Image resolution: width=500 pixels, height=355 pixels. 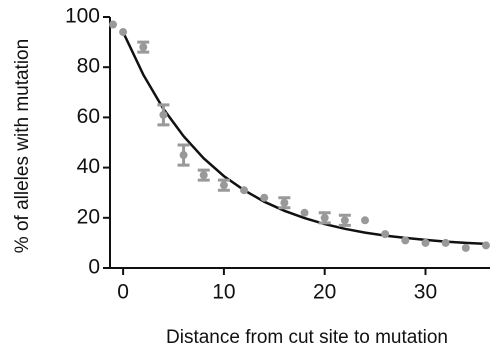 What do you see at coordinates (324, 292) in the screenshot?
I see `x-tick-label: 20` at bounding box center [324, 292].